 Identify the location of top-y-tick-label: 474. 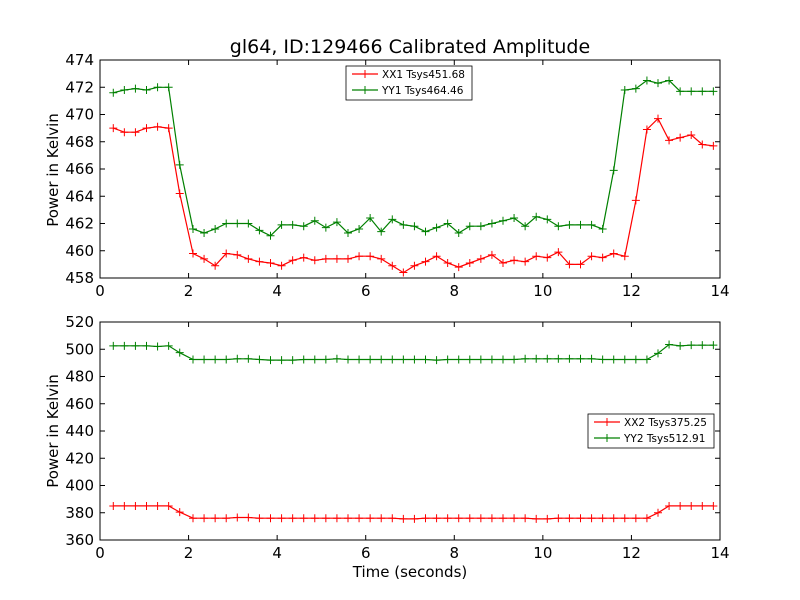
(79, 60).